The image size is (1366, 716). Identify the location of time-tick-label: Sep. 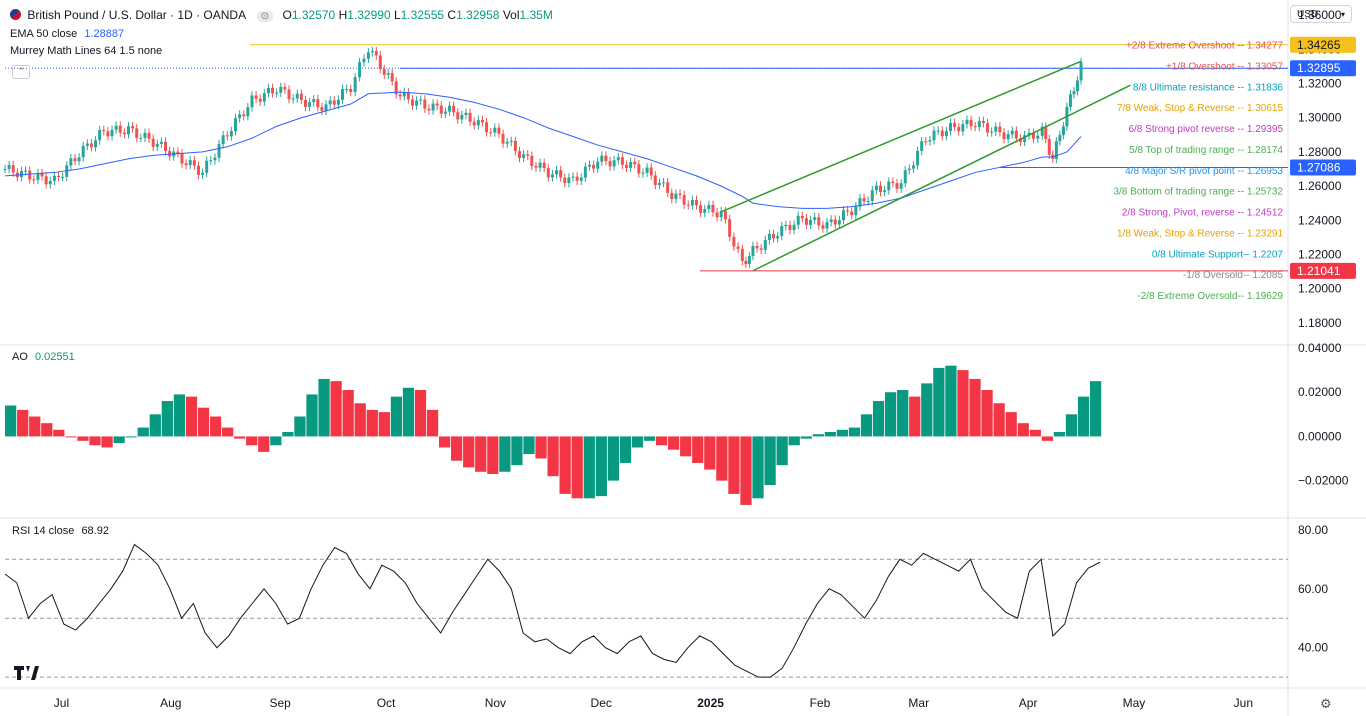
(281, 703).